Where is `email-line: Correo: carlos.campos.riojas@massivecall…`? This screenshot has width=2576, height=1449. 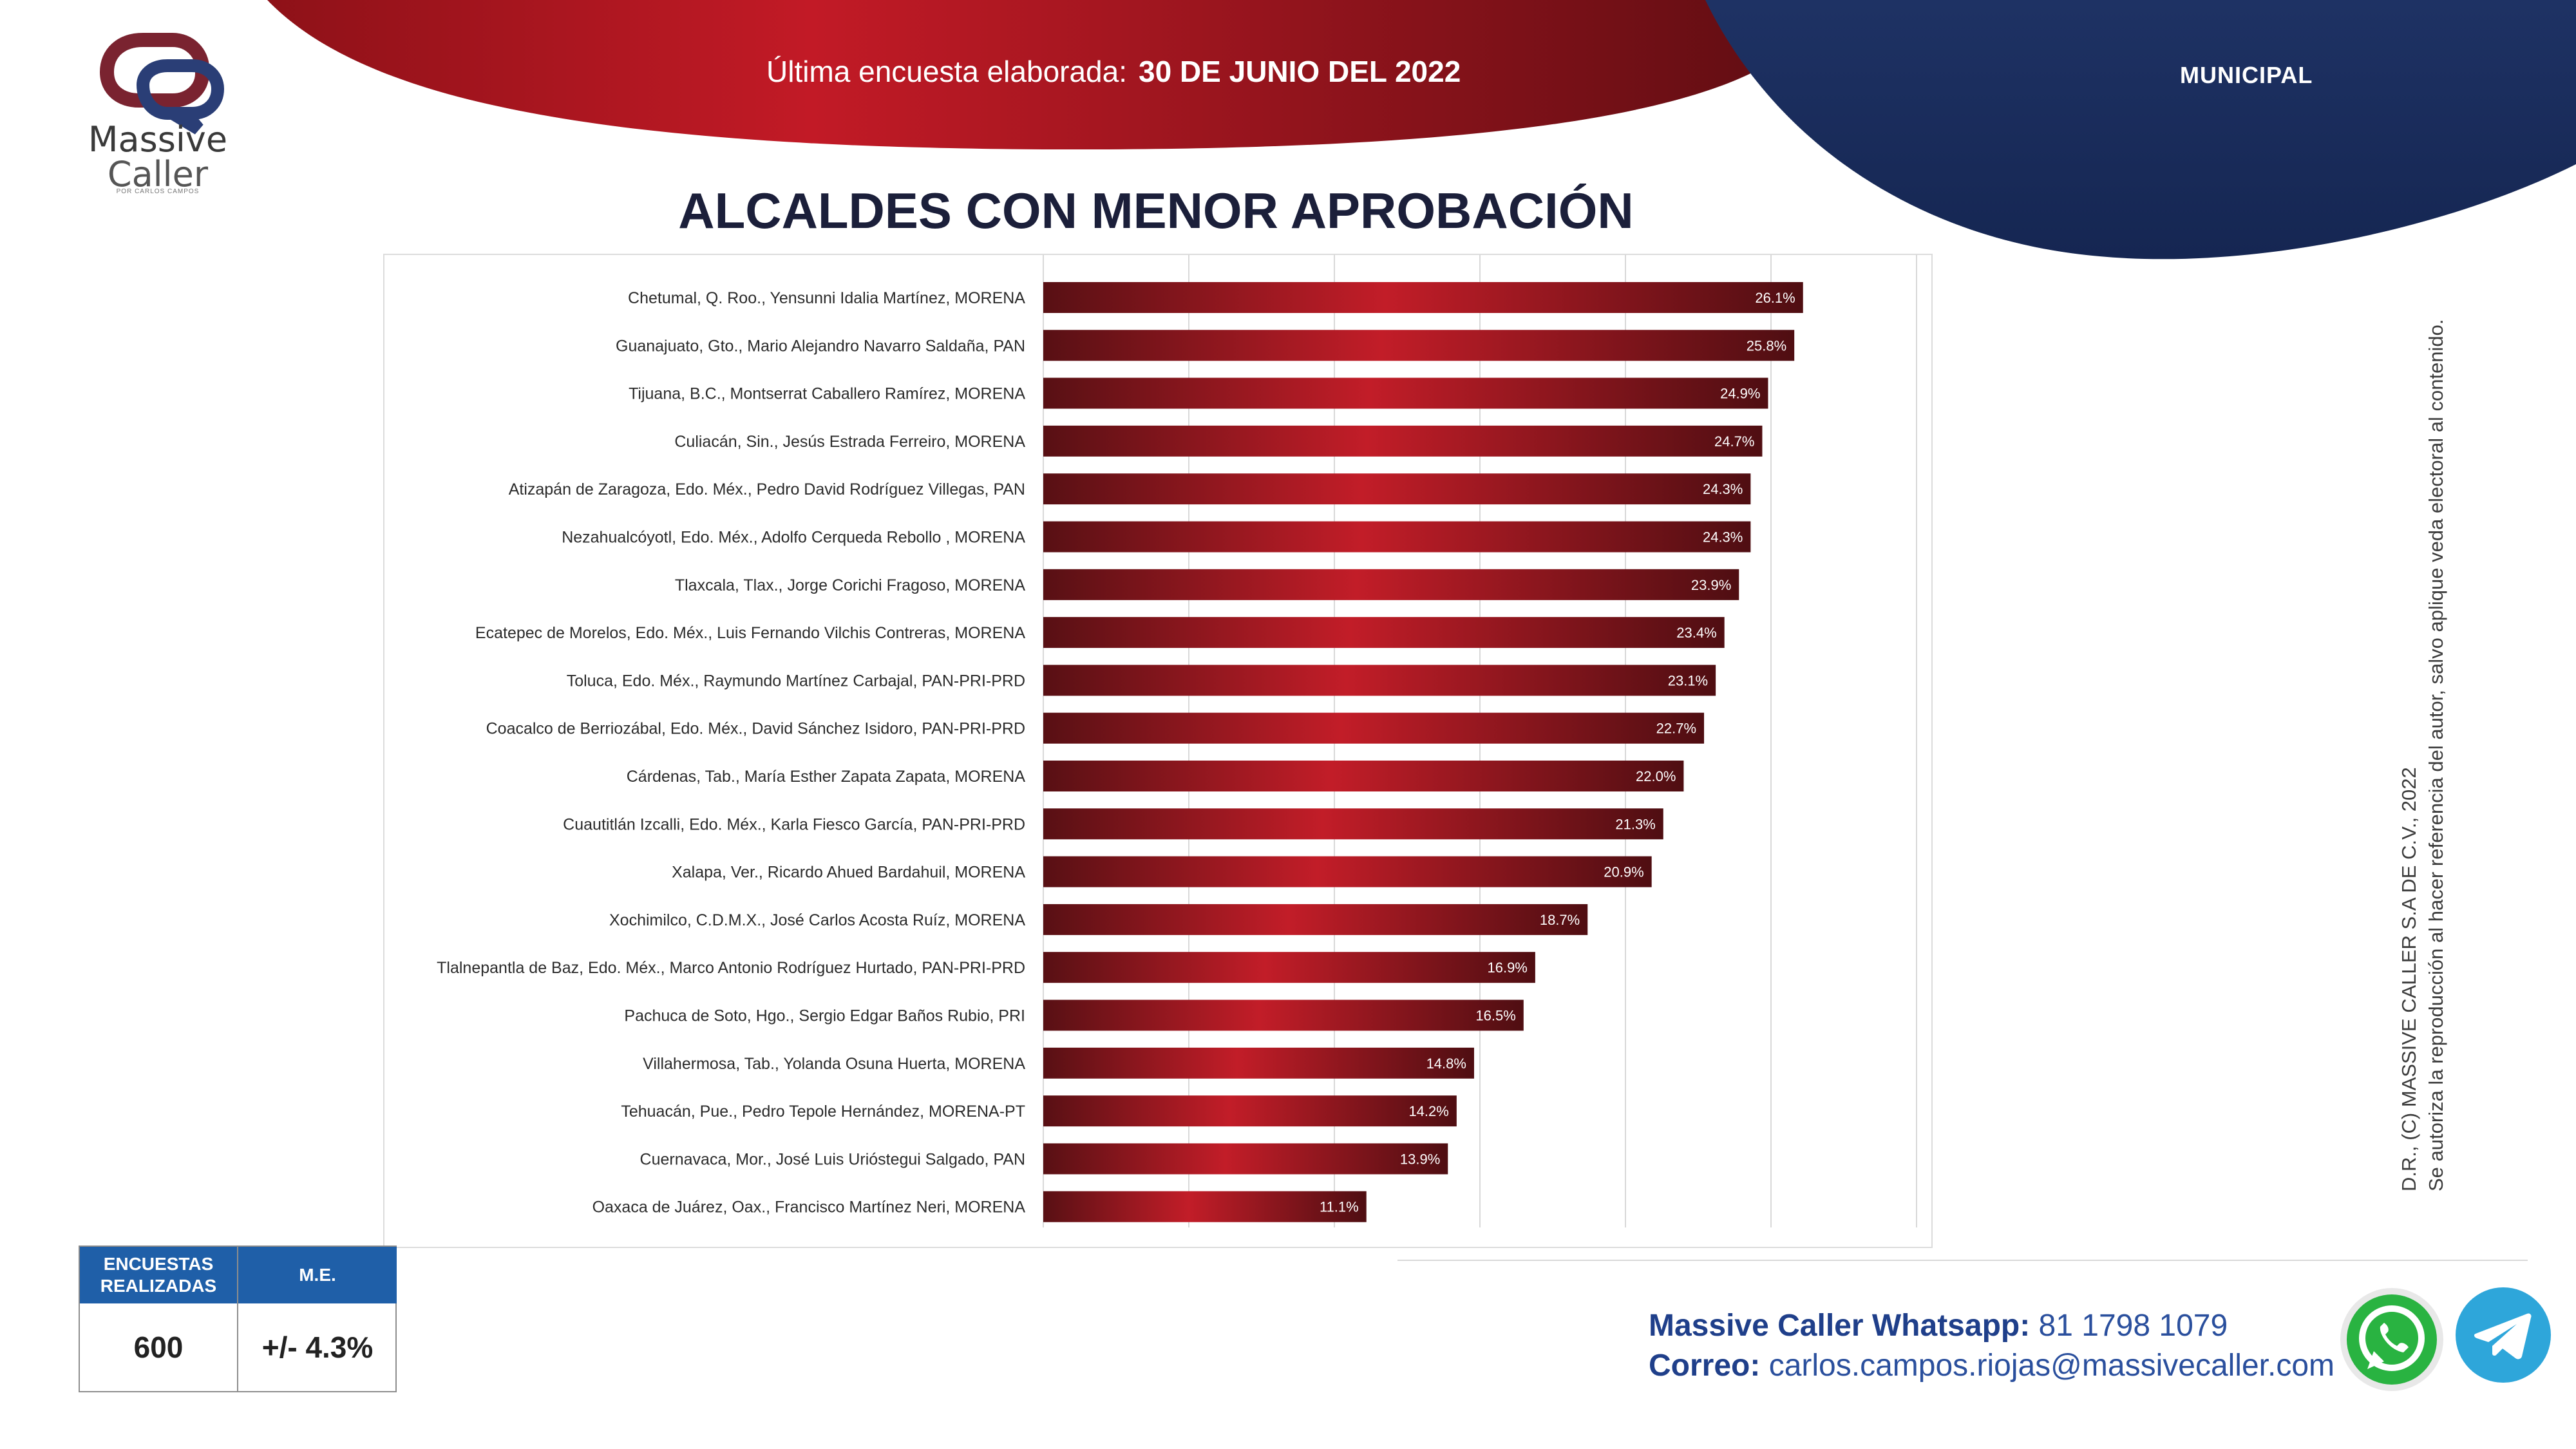 email-line: Correo: carlos.campos.riojas@massivecall… is located at coordinates (1991, 1366).